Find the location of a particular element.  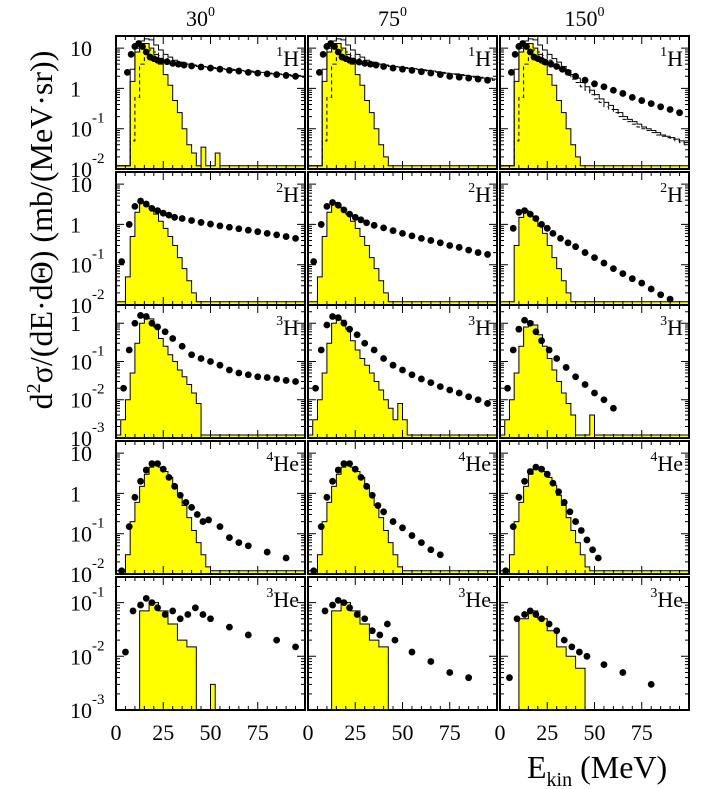

panel: 4He is located at coordinates (594, 507).